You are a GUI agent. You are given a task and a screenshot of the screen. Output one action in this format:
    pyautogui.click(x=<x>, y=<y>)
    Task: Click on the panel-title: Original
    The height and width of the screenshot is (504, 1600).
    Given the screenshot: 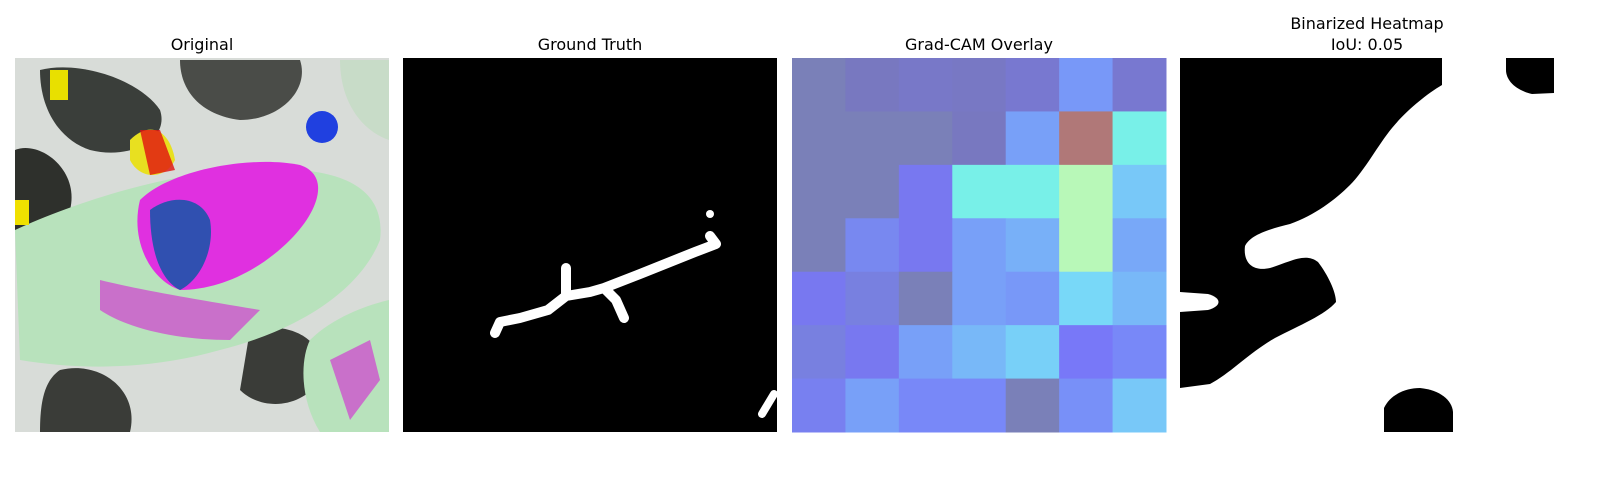 What is the action you would take?
    pyautogui.click(x=202, y=44)
    